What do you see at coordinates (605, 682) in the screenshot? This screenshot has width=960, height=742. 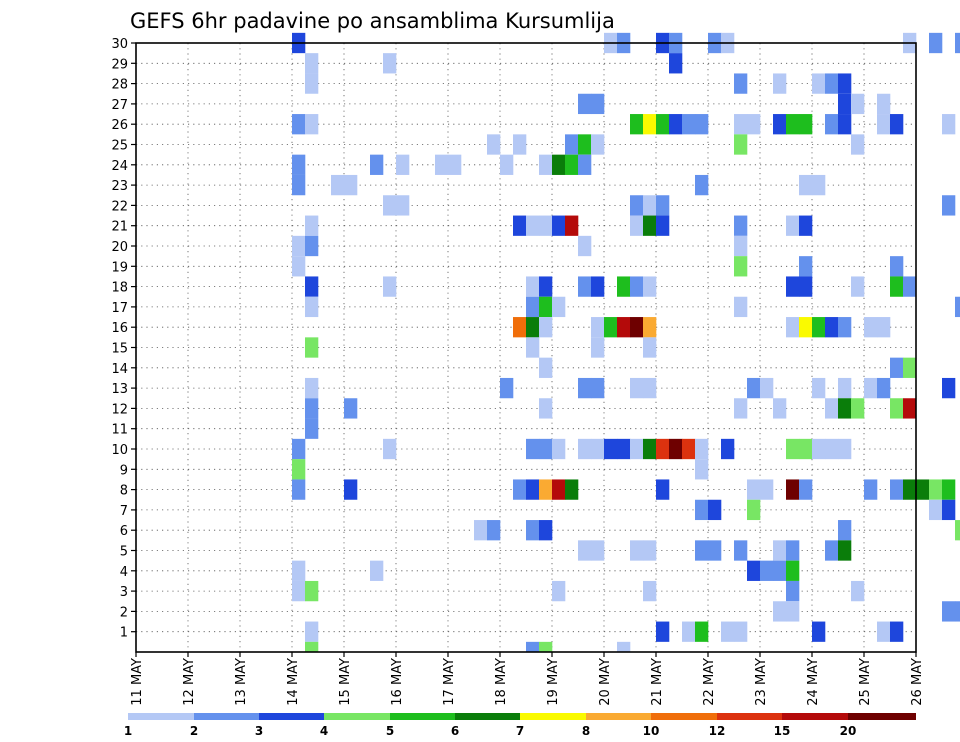 I see `x-tick-label: 20 MAY` at bounding box center [605, 682].